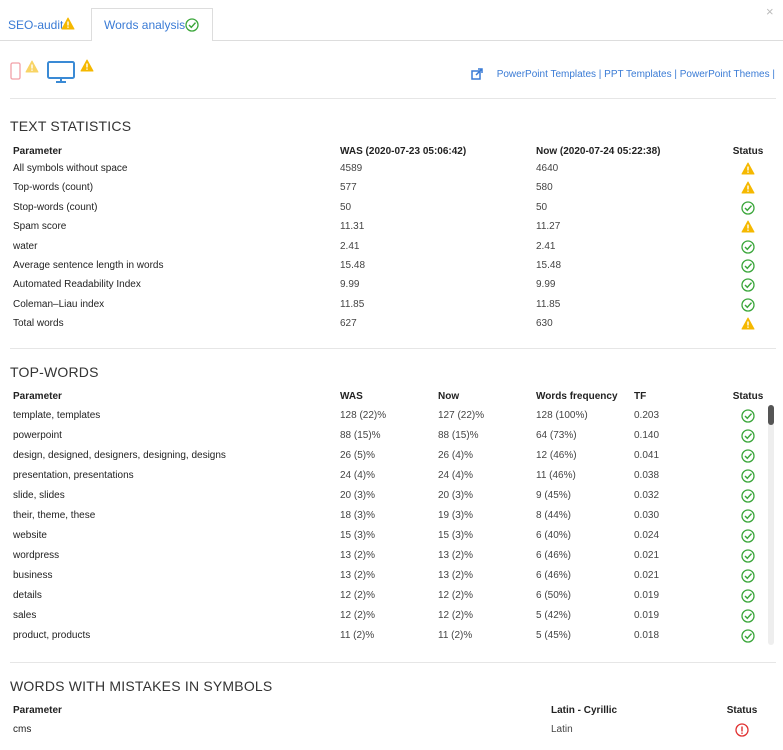 This screenshot has height=750, width=783. Describe the element at coordinates (54, 372) in the screenshot. I see `section-title: TOP-WORDS` at that location.